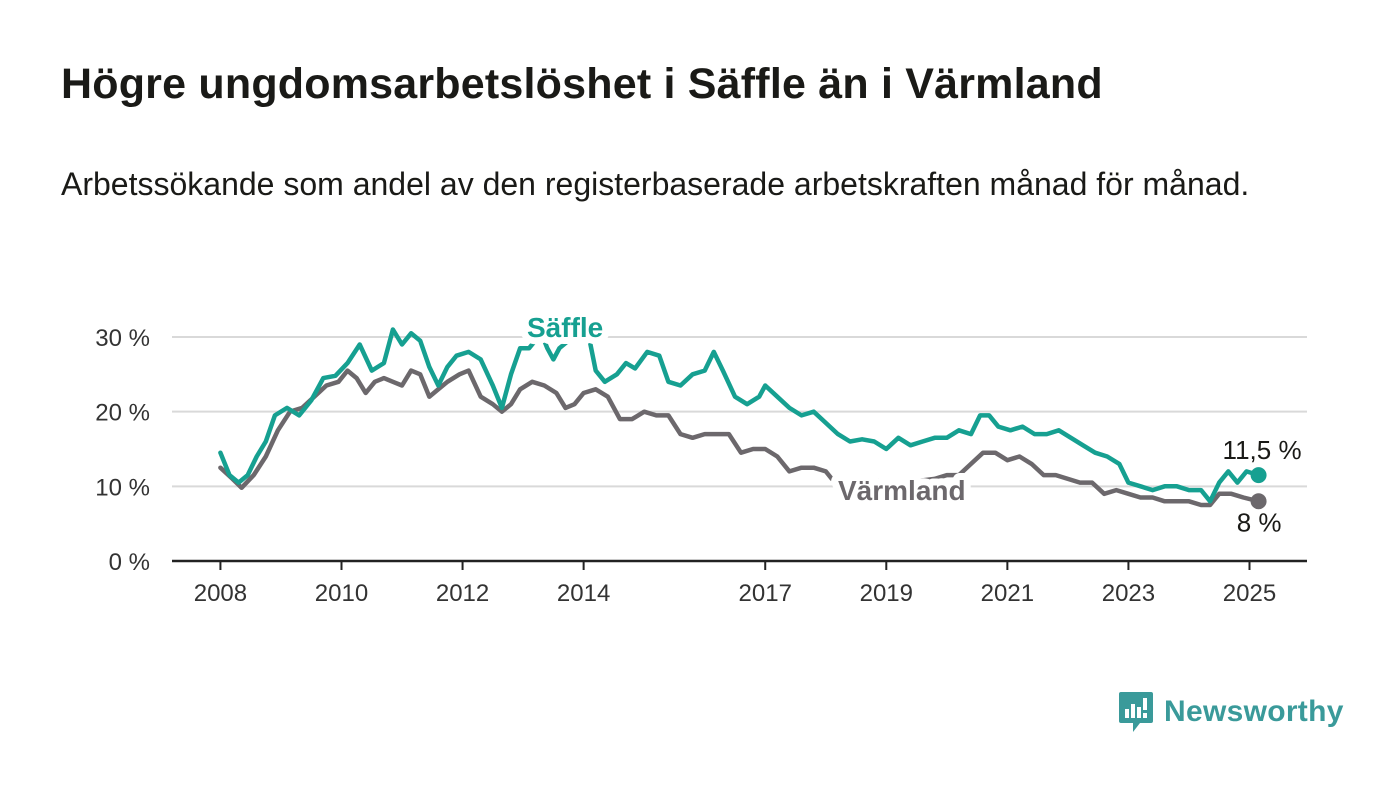  Describe the element at coordinates (122, 338) in the screenshot. I see `y-tick-label: 30 %` at that location.